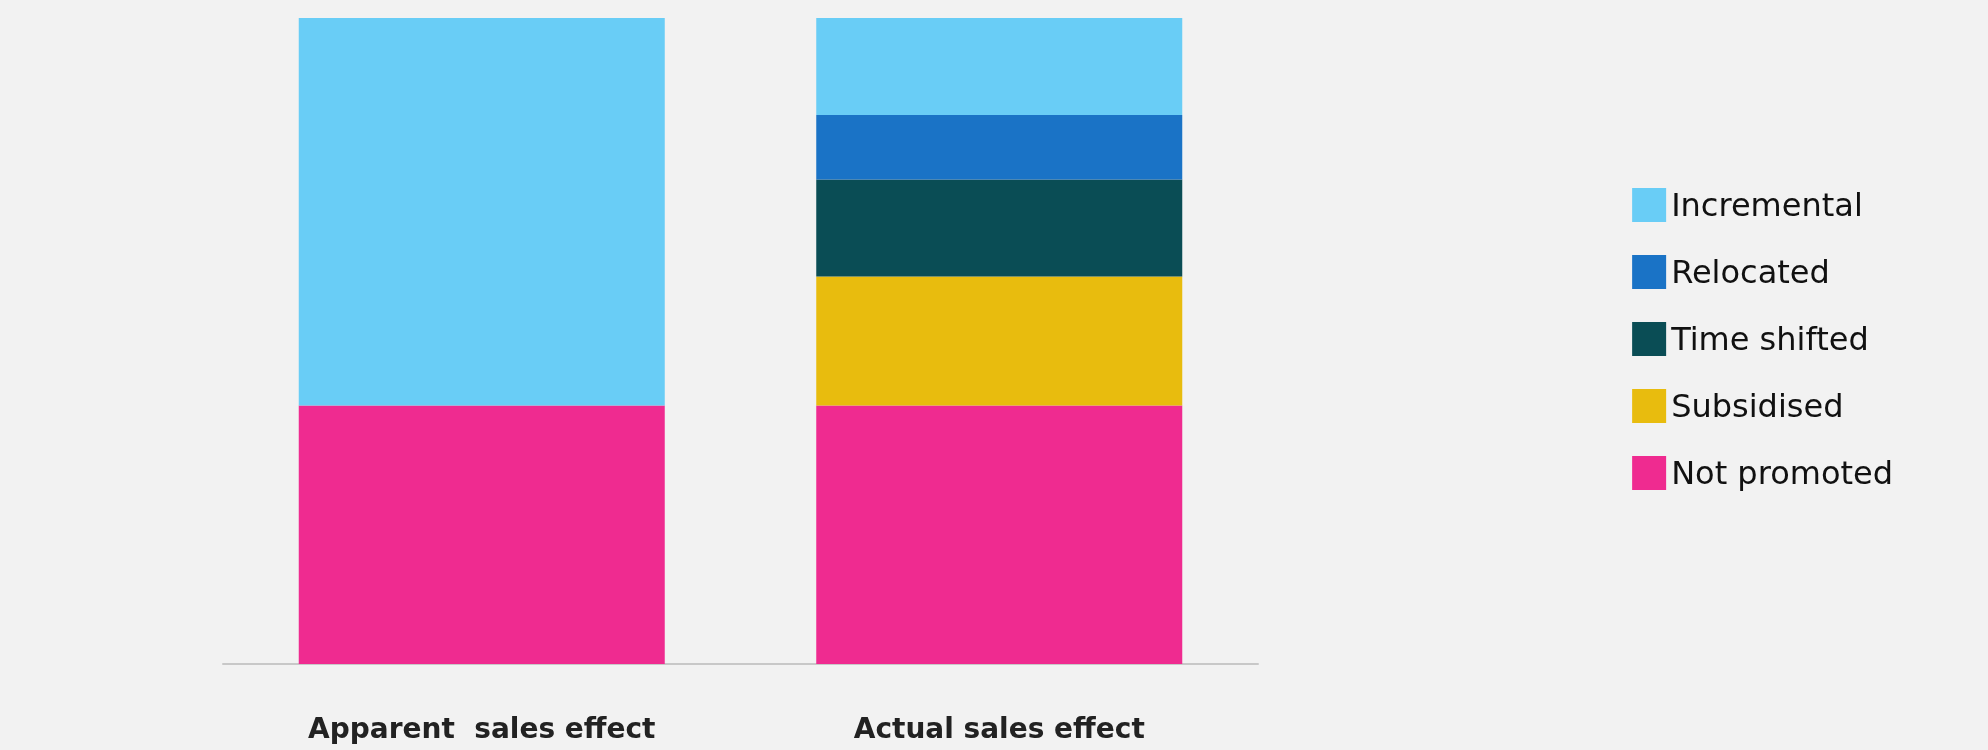 This screenshot has width=1988, height=750. I want to click on legend-label: Time shifted, so click(1769, 339).